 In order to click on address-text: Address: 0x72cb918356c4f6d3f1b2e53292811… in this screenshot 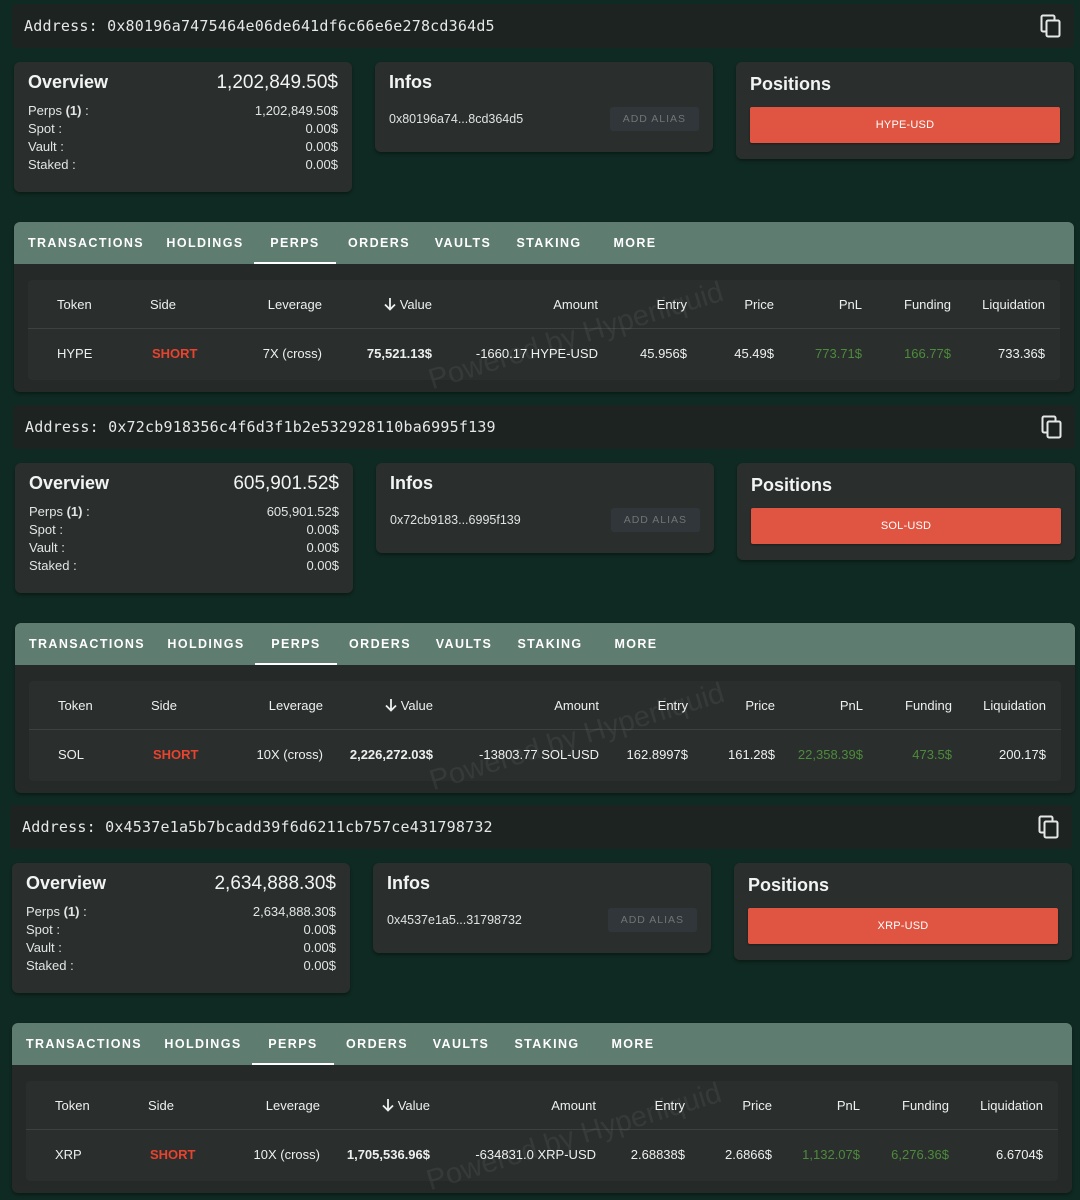, I will do `click(260, 427)`.